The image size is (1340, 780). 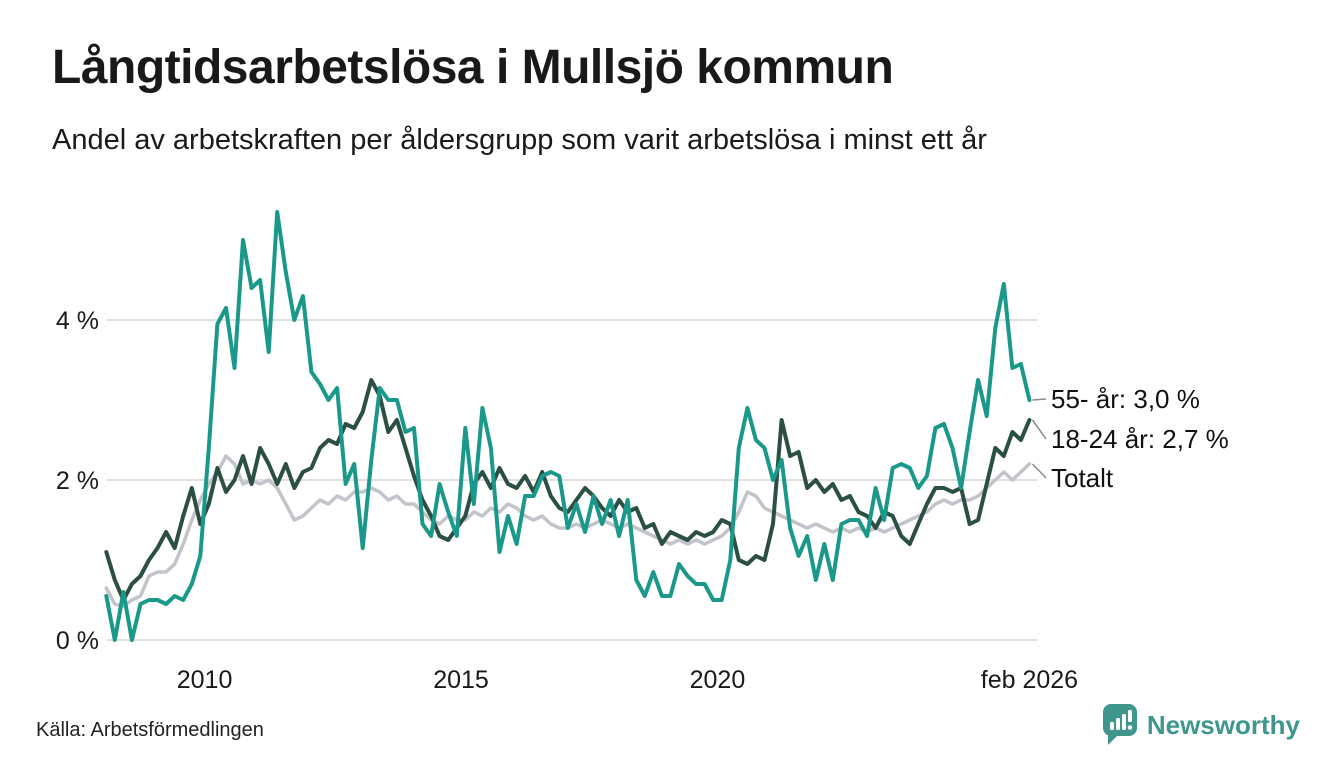 What do you see at coordinates (1223, 724) in the screenshot?
I see `newsworthy-wordmark: Newsworthy` at bounding box center [1223, 724].